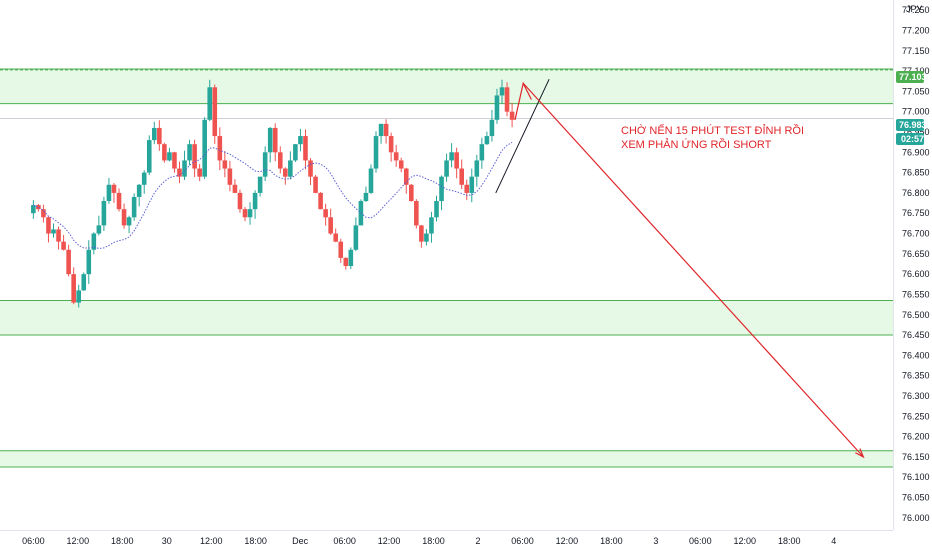 Image resolution: width=932 pixels, height=550 pixels. I want to click on price-tick-label: 76.500, so click(916, 315).